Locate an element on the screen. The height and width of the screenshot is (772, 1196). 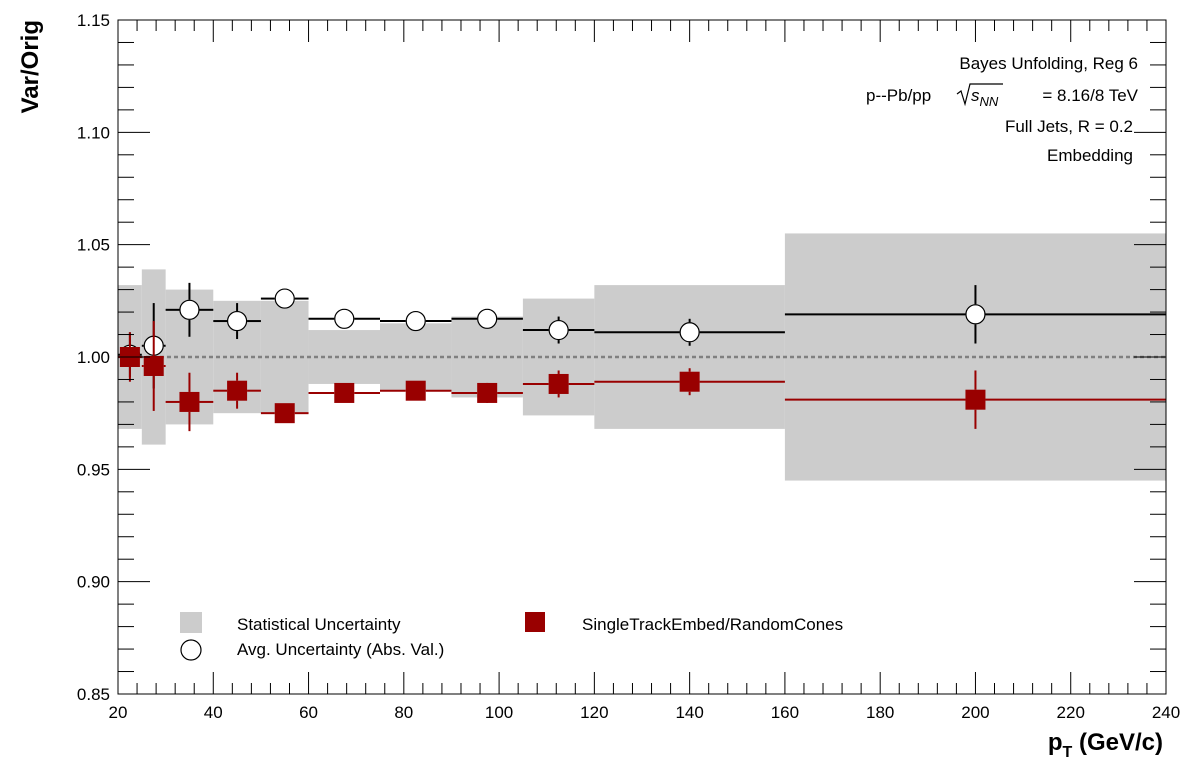
legend-stat-label: Statistical Uncertainty is located at coordinates (319, 624).